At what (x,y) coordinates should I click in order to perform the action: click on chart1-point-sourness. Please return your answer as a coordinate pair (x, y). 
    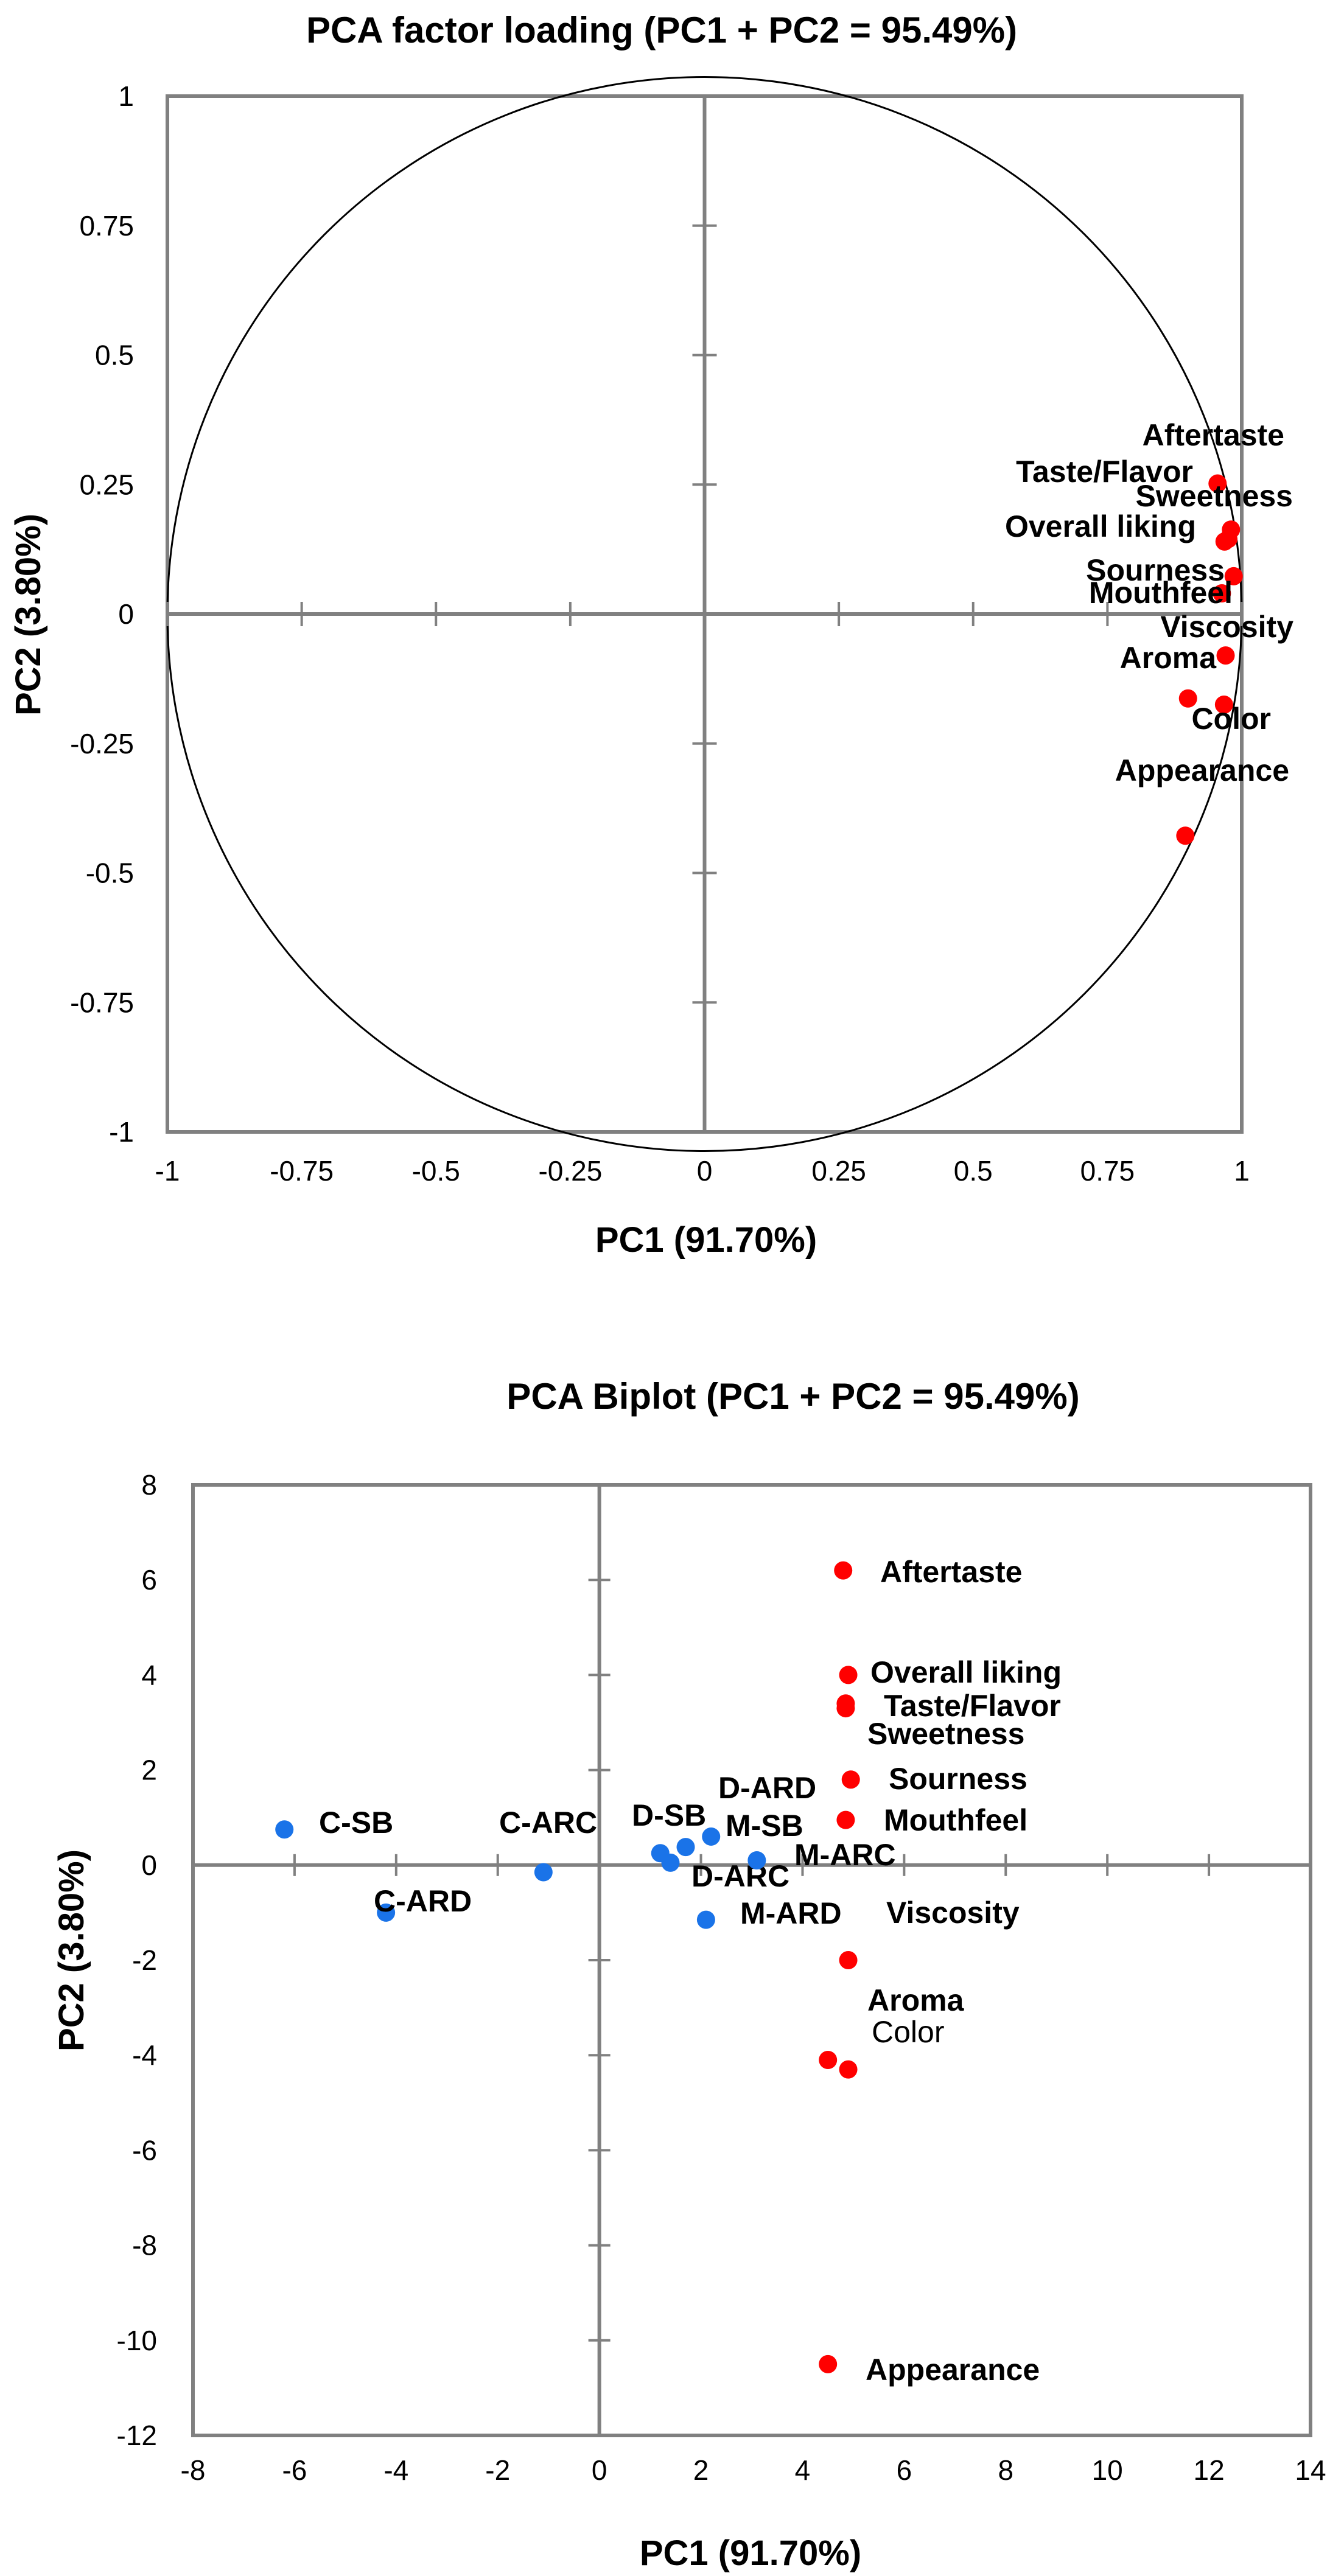
    Looking at the image, I should click on (1233, 576).